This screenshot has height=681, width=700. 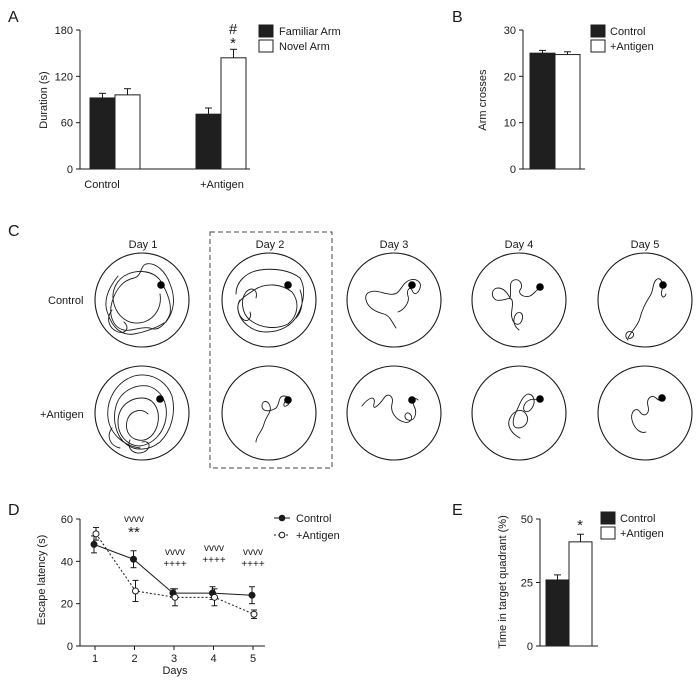 I want to click on panel-c-day2-highlight, so click(x=271, y=350).